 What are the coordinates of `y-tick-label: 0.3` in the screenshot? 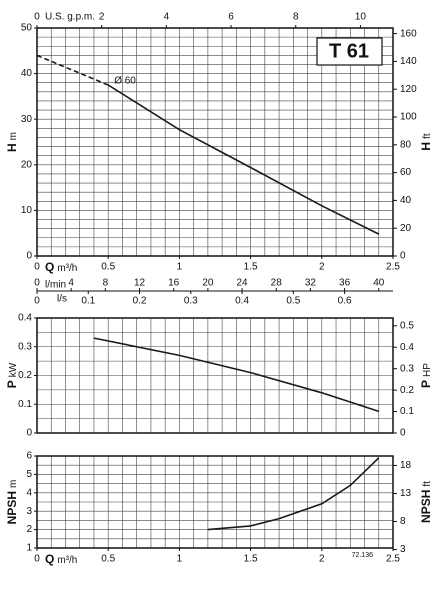 It's located at (25, 346).